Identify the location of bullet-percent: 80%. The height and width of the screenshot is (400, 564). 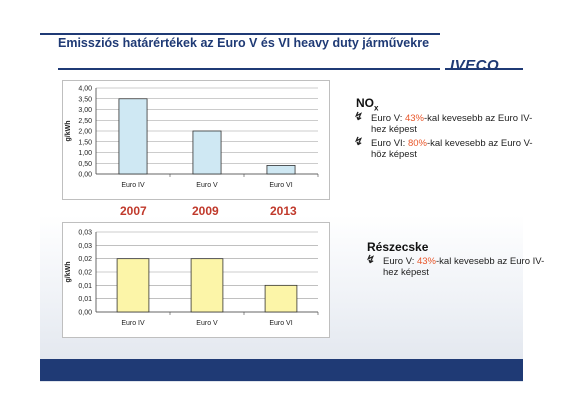
(417, 143).